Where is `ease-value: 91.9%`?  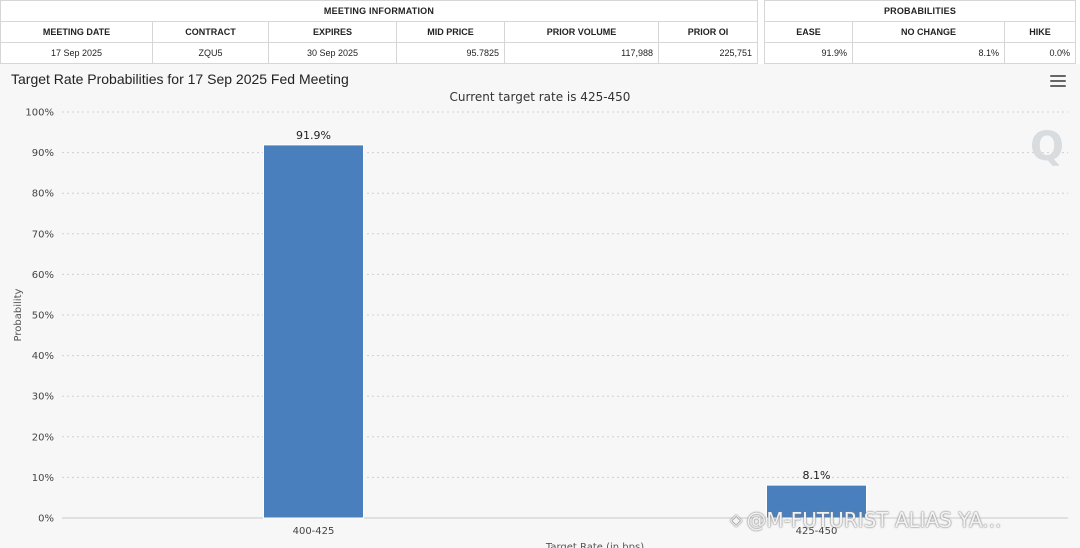 ease-value: 91.9% is located at coordinates (809, 53).